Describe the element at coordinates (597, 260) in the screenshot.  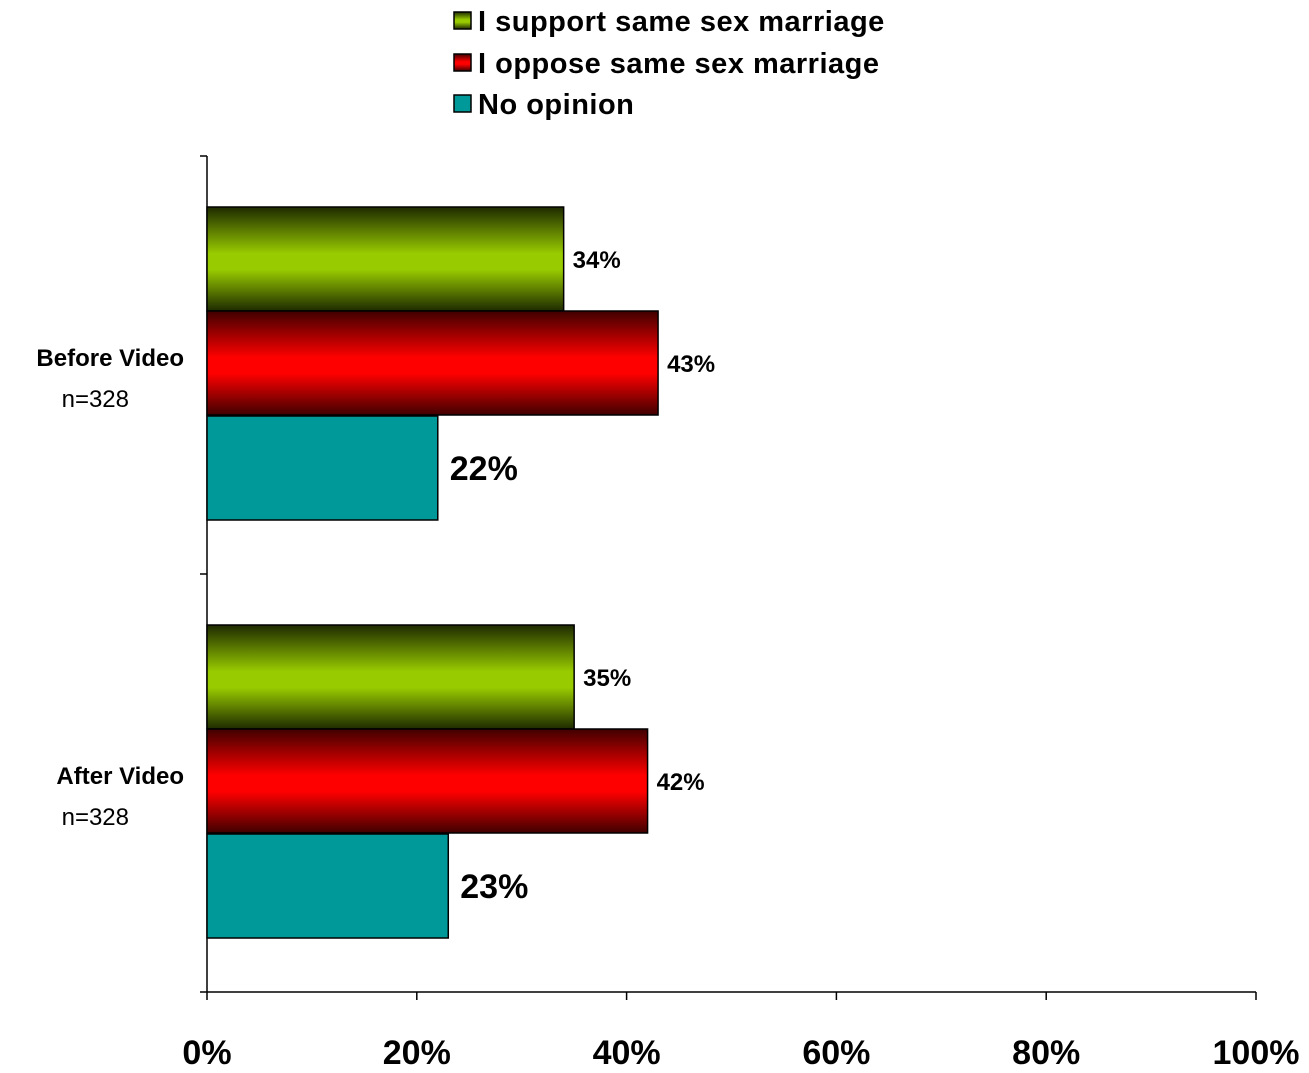
I see `data-label: 34%` at that location.